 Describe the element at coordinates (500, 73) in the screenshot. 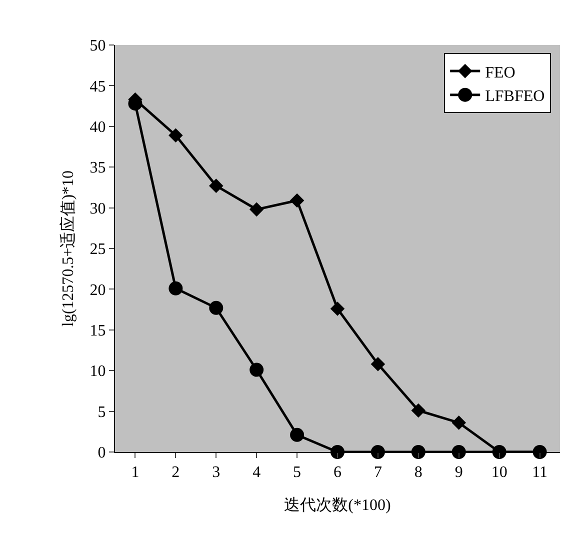

I see `legend-label: FEO` at that location.